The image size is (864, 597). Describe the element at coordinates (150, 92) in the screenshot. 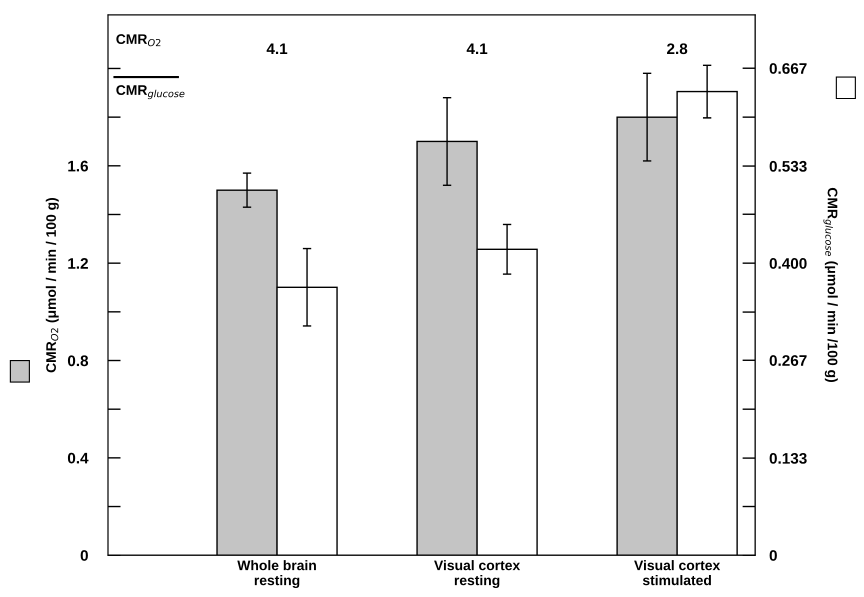

I see `annotation: CMR$_{glucose}$` at that location.